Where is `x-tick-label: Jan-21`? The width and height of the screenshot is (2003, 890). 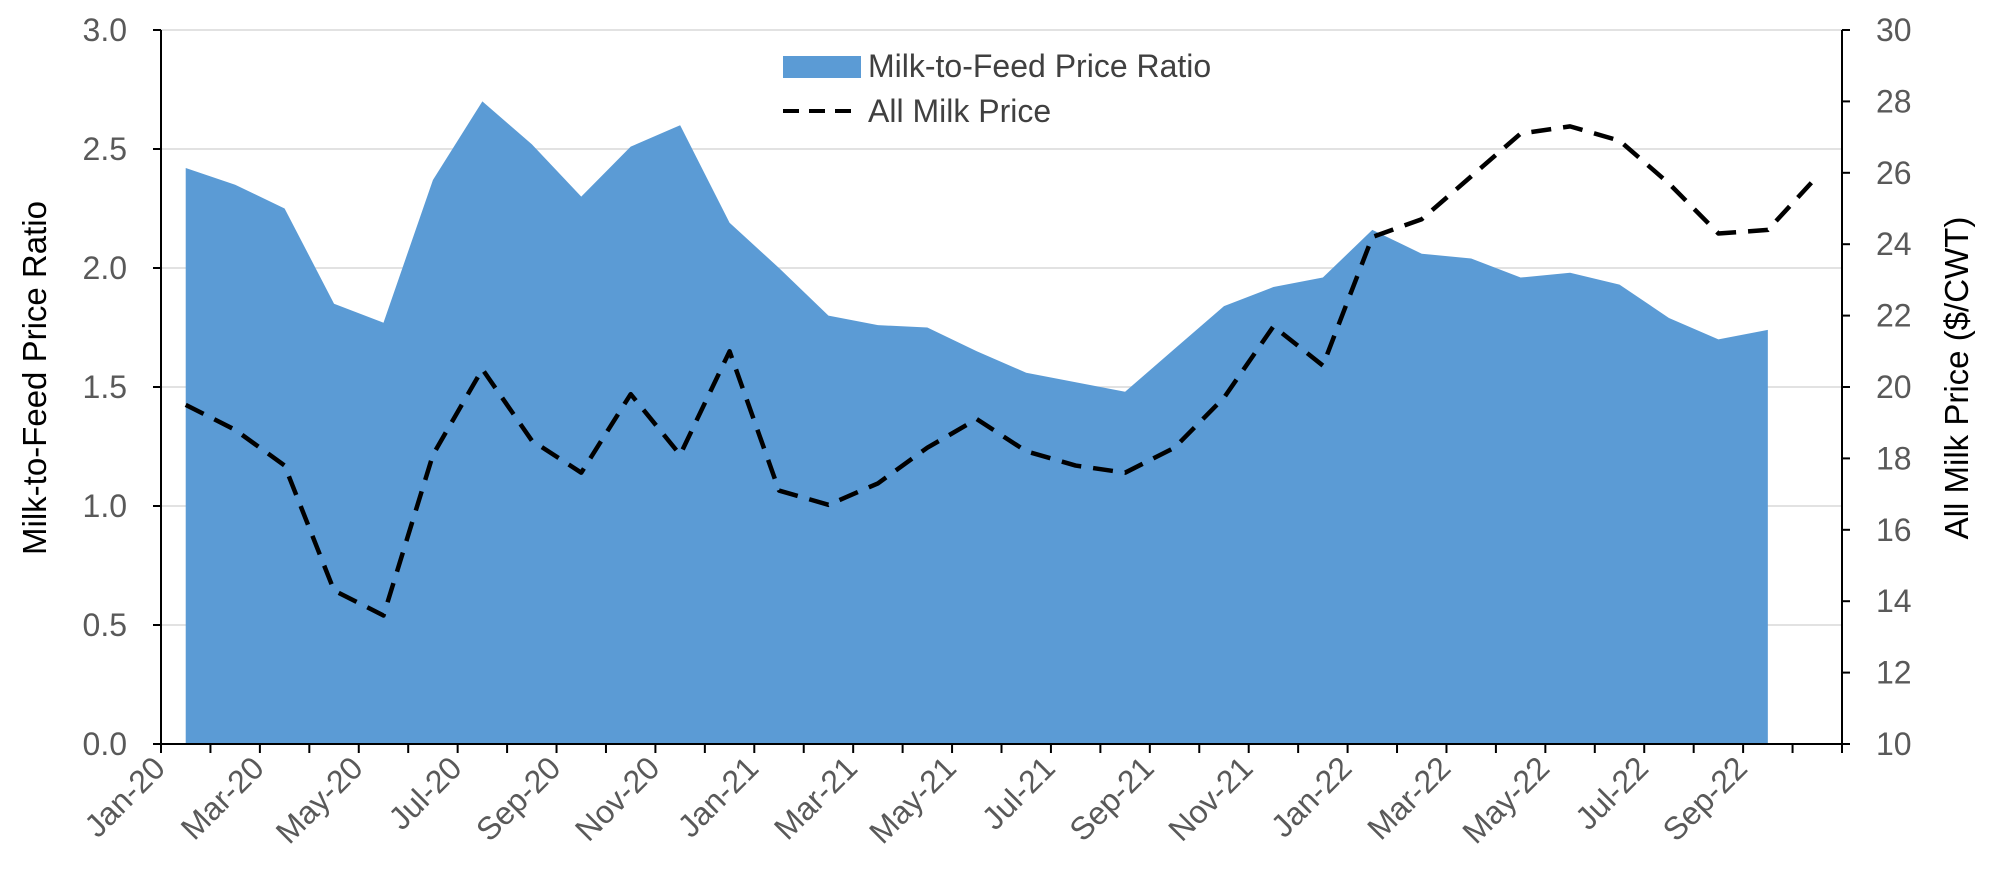 x-tick-label: Jan-21 is located at coordinates (718, 796).